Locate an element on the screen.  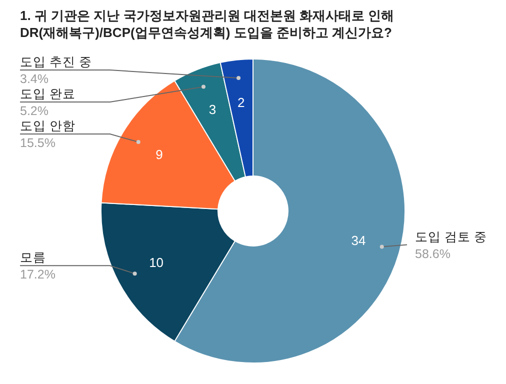
text: 5.2% is located at coordinates (34, 111).